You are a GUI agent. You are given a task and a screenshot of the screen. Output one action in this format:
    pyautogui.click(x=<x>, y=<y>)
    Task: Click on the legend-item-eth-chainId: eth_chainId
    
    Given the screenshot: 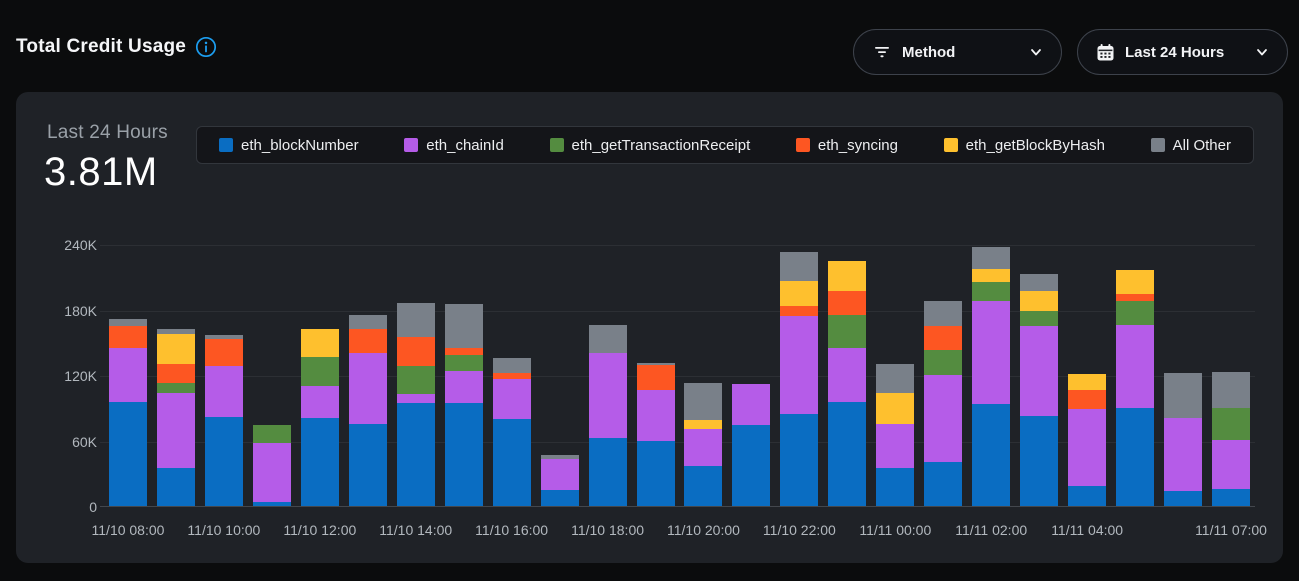 What is the action you would take?
    pyautogui.click(x=454, y=145)
    